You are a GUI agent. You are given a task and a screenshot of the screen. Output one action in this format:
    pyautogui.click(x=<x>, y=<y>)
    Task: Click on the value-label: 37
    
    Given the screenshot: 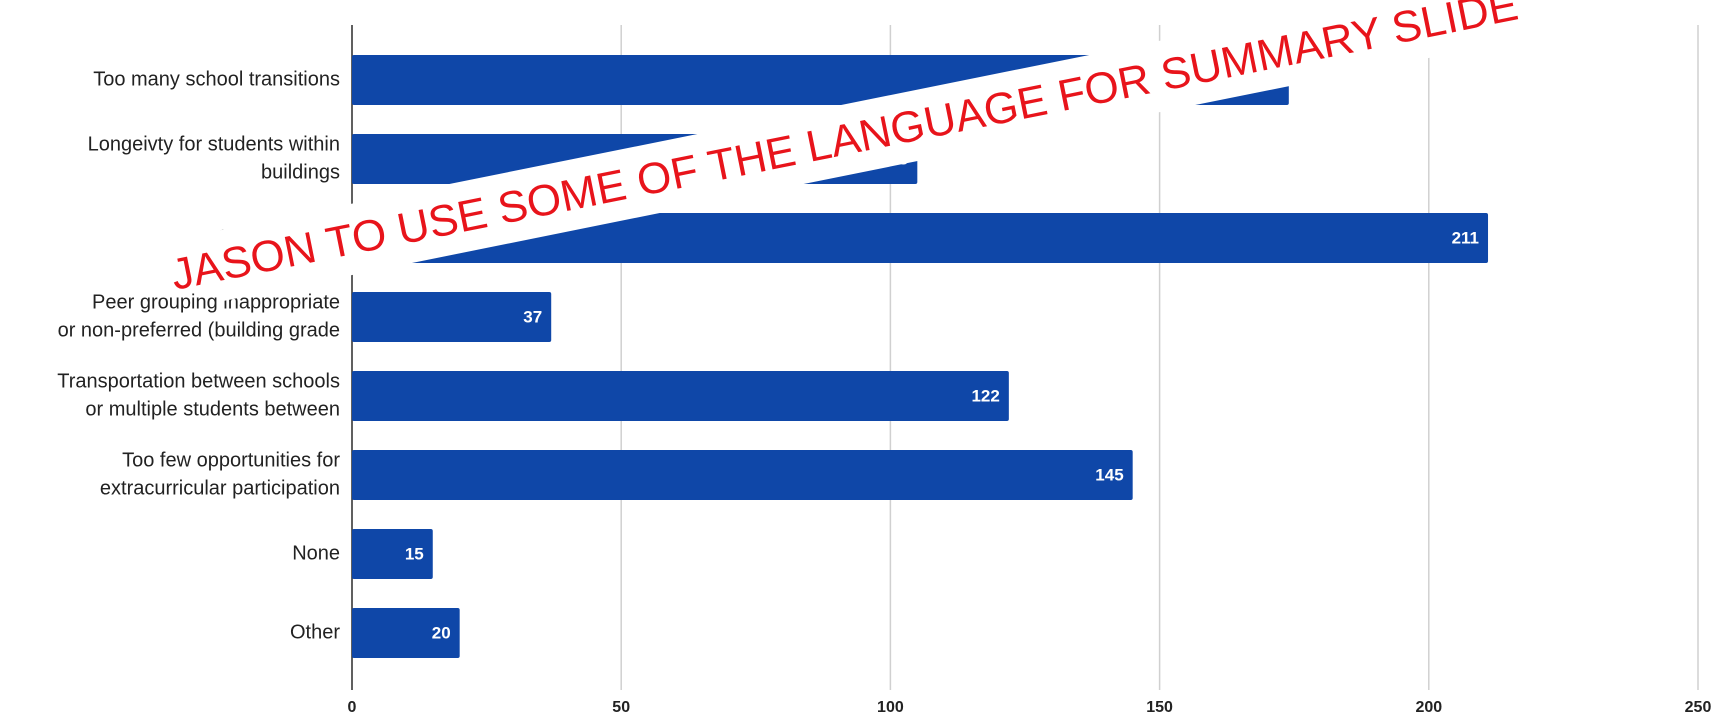 What is the action you would take?
    pyautogui.click(x=532, y=316)
    